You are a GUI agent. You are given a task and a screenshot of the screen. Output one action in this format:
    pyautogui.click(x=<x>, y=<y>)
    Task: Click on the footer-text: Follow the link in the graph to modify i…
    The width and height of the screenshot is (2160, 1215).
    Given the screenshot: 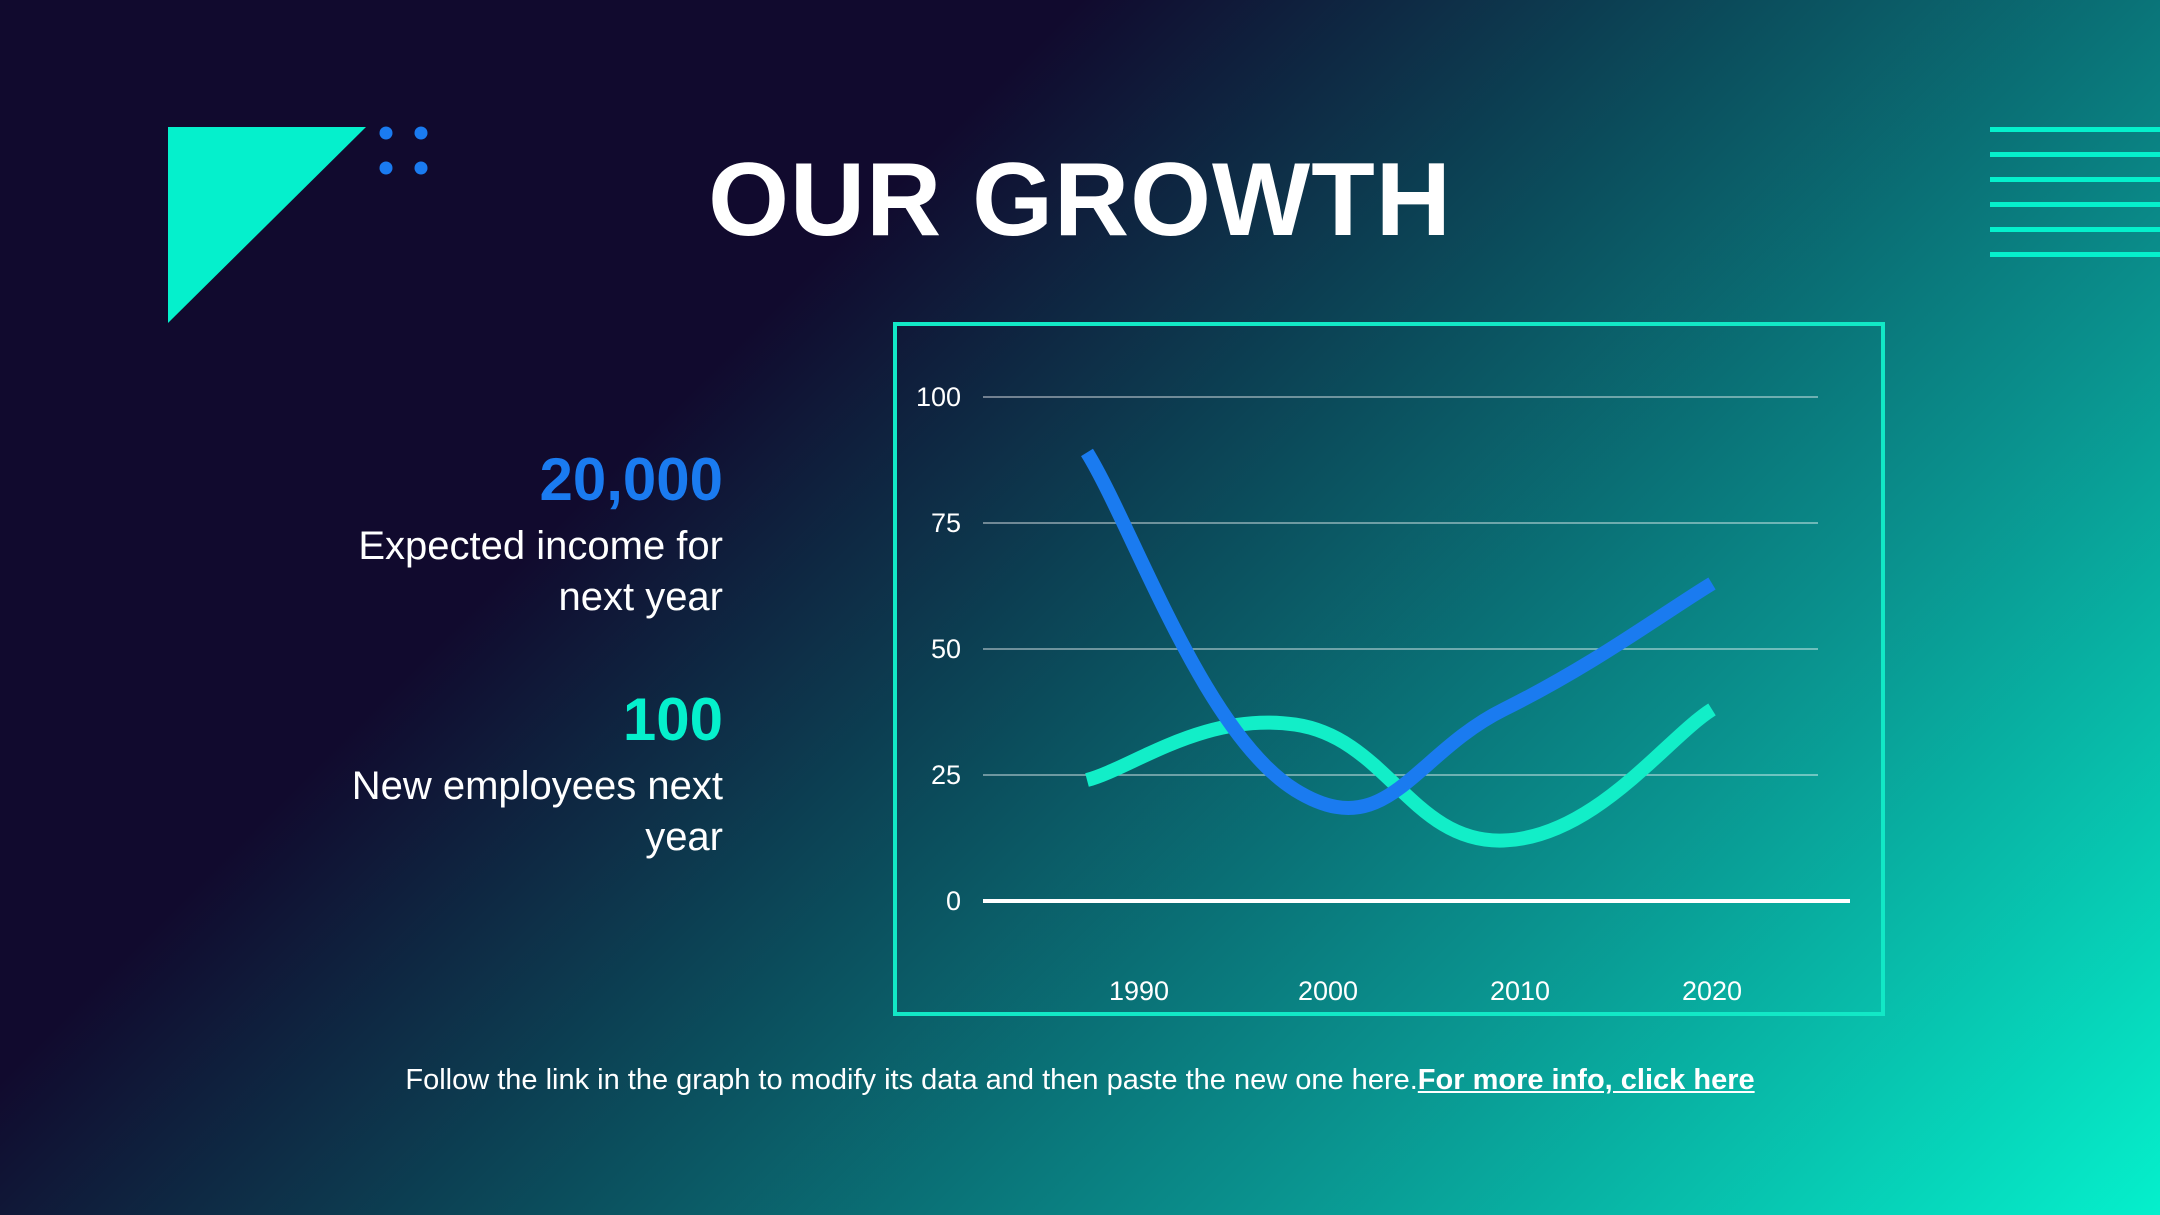 What is the action you would take?
    pyautogui.click(x=911, y=1080)
    